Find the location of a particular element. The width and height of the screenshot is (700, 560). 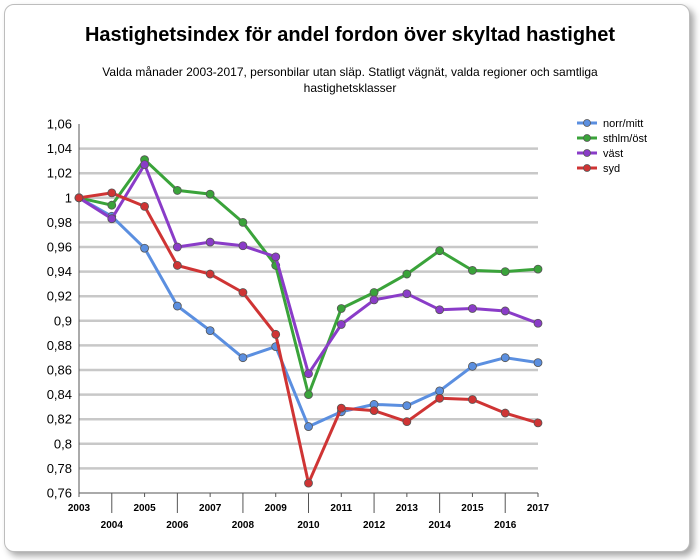

x-tick-label: 2006 is located at coordinates (177, 525).